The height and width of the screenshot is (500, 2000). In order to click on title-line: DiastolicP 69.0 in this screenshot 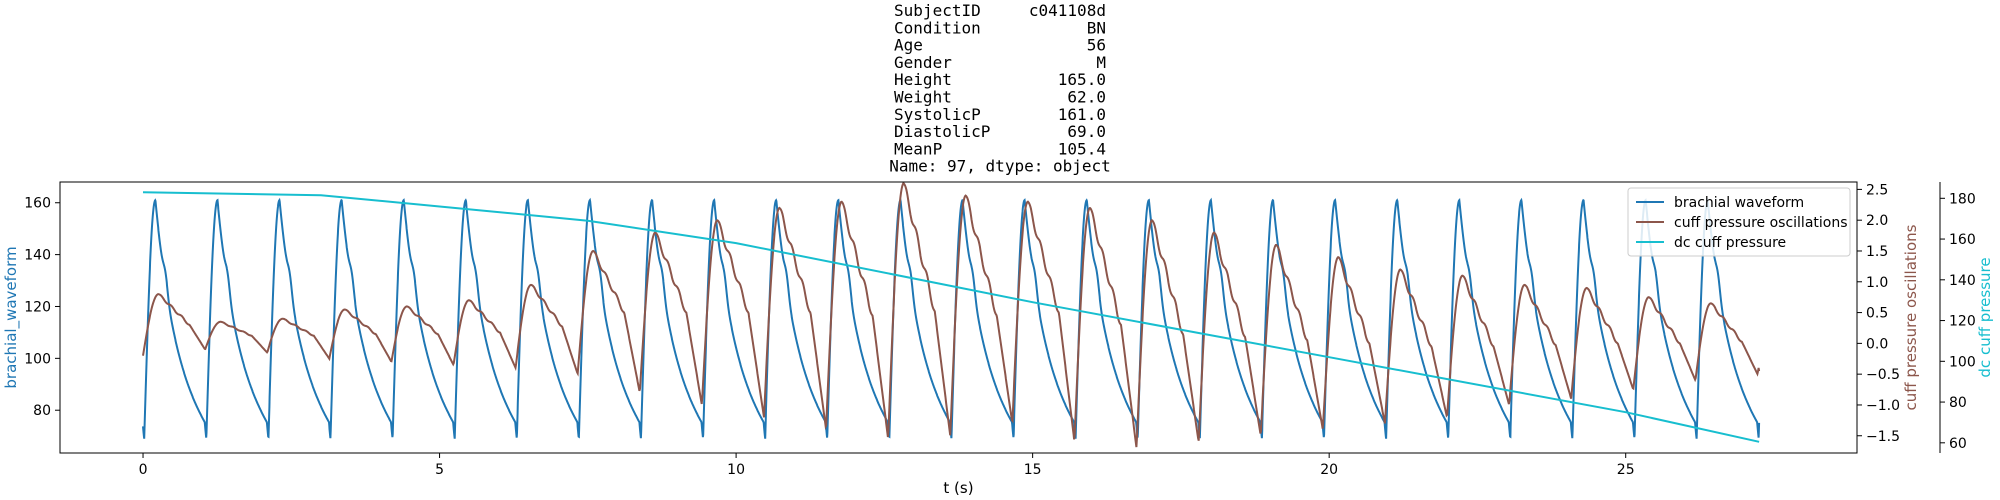, I will do `click(1000, 131)`.